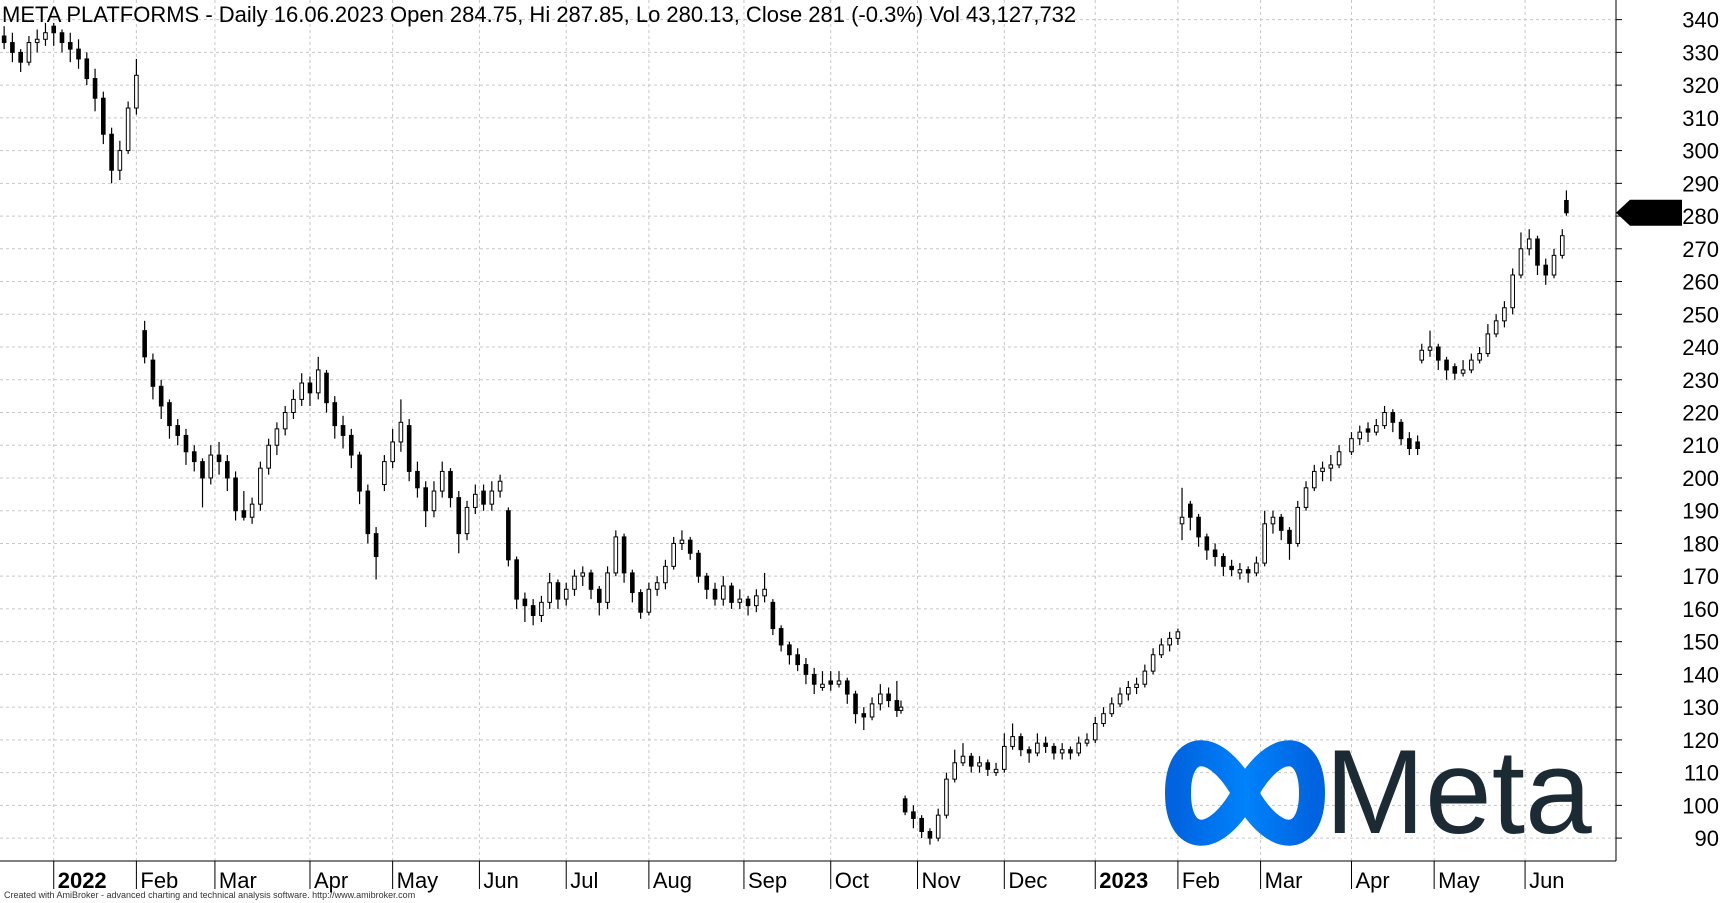  I want to click on x-tick-label: Mar, so click(238, 880).